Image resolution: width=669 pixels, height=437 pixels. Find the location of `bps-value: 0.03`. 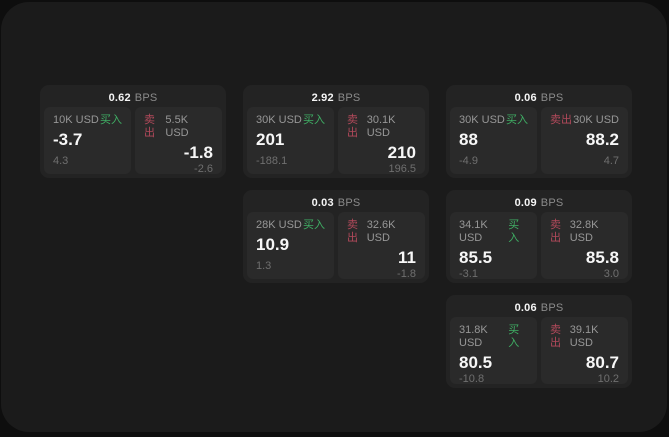

bps-value: 0.03 is located at coordinates (322, 203).